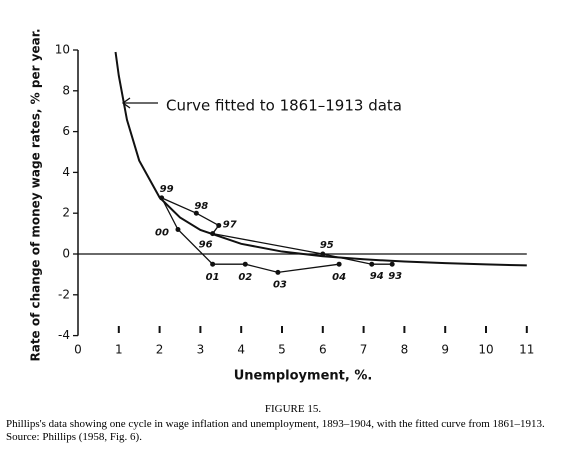 The image size is (586, 455). I want to click on point-label: 01, so click(213, 277).